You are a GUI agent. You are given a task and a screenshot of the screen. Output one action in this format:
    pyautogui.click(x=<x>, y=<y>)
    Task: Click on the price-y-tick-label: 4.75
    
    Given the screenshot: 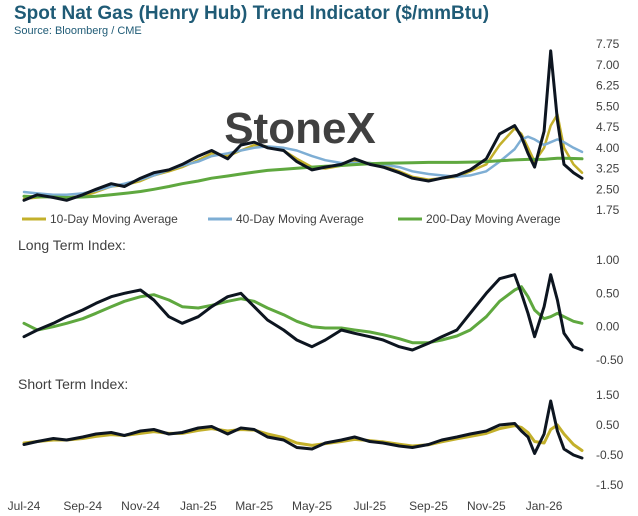 What is the action you would take?
    pyautogui.click(x=608, y=127)
    